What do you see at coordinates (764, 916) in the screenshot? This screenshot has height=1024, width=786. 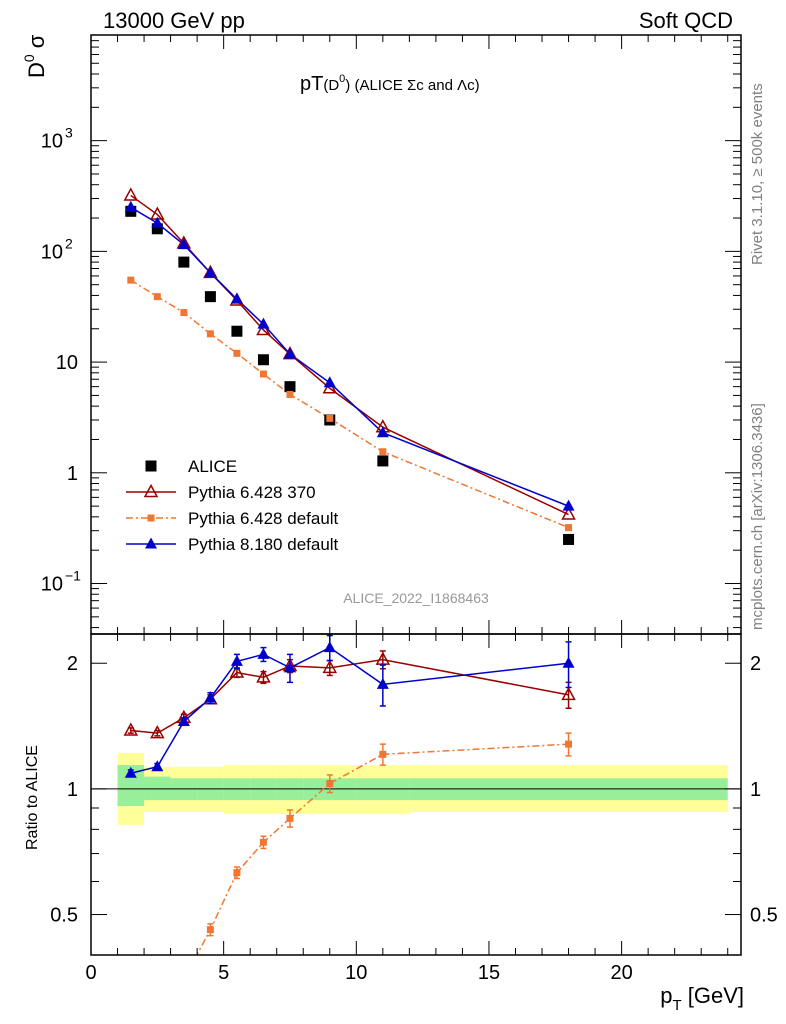 I see `ratio-y-tick-label-right: 0.5` at bounding box center [764, 916].